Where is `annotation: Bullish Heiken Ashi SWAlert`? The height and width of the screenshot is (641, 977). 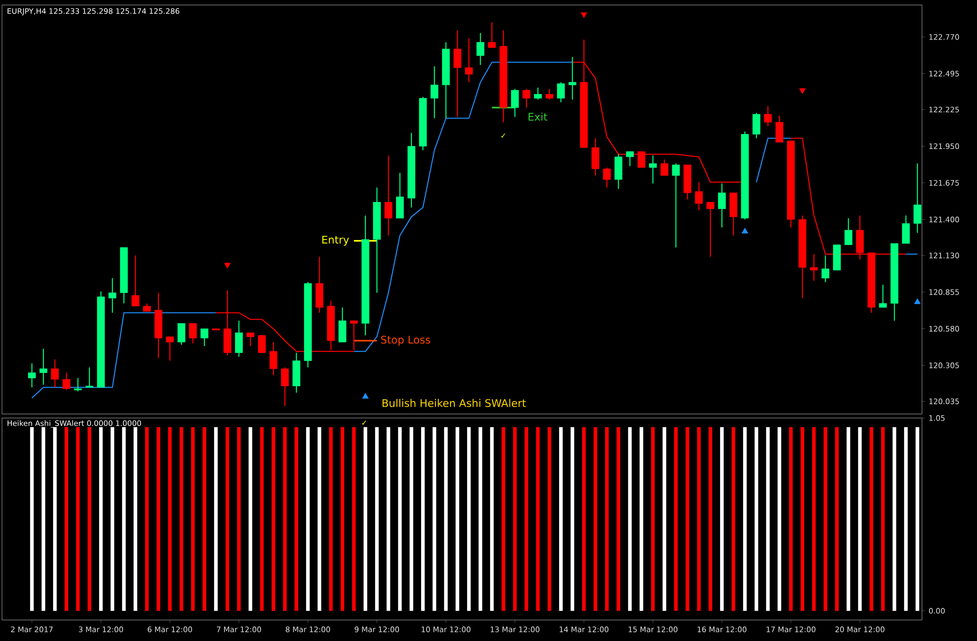
annotation: Bullish Heiken Ashi SWAlert is located at coordinates (454, 403).